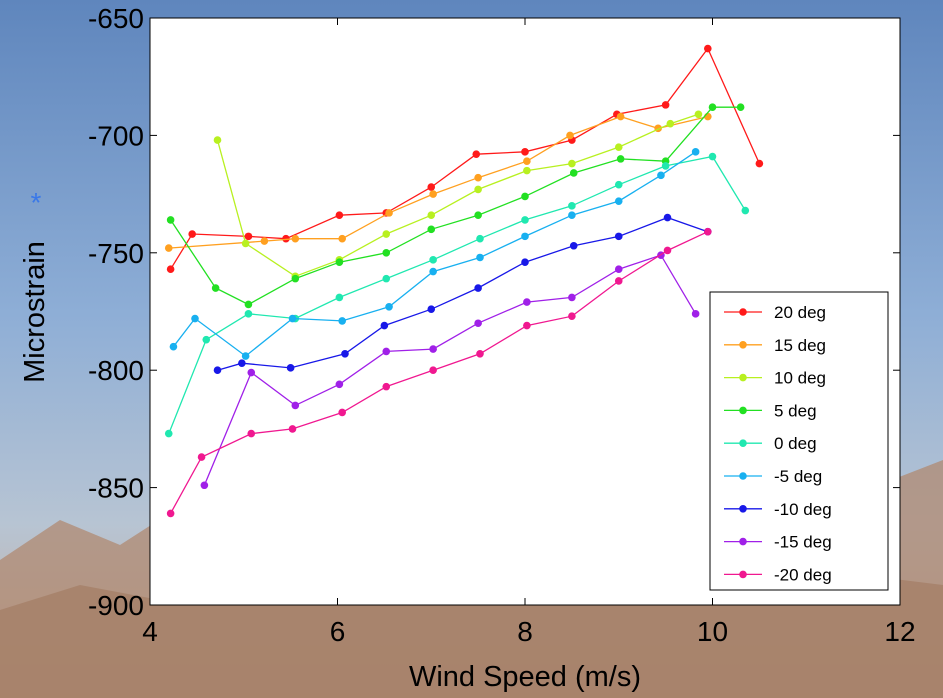 This screenshot has width=943, height=698. Describe the element at coordinates (773, 476) in the screenshot. I see `legend-item: -5 deg` at that location.